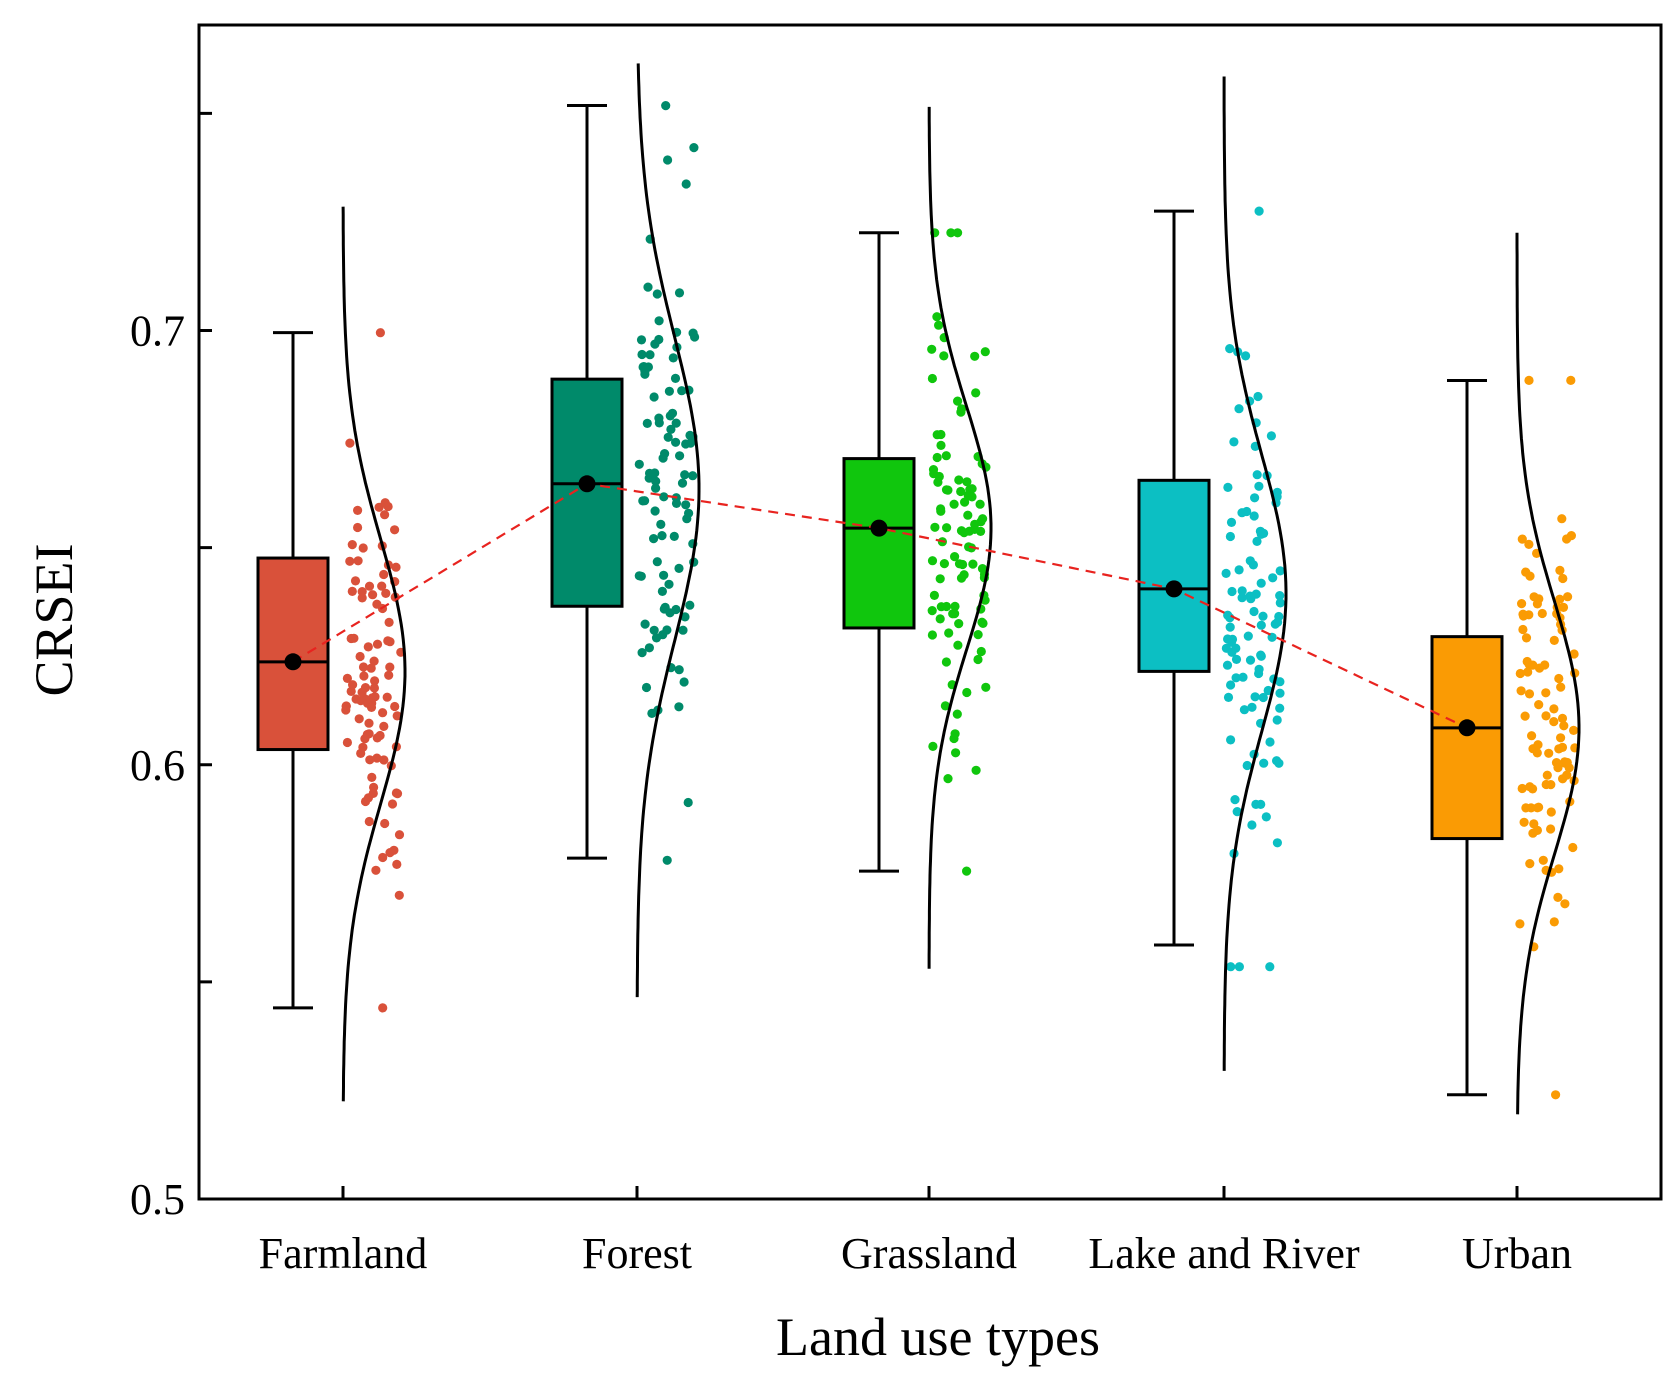 The height and width of the screenshot is (1394, 1679). I want to click on density-curve, so click(1255, 573).